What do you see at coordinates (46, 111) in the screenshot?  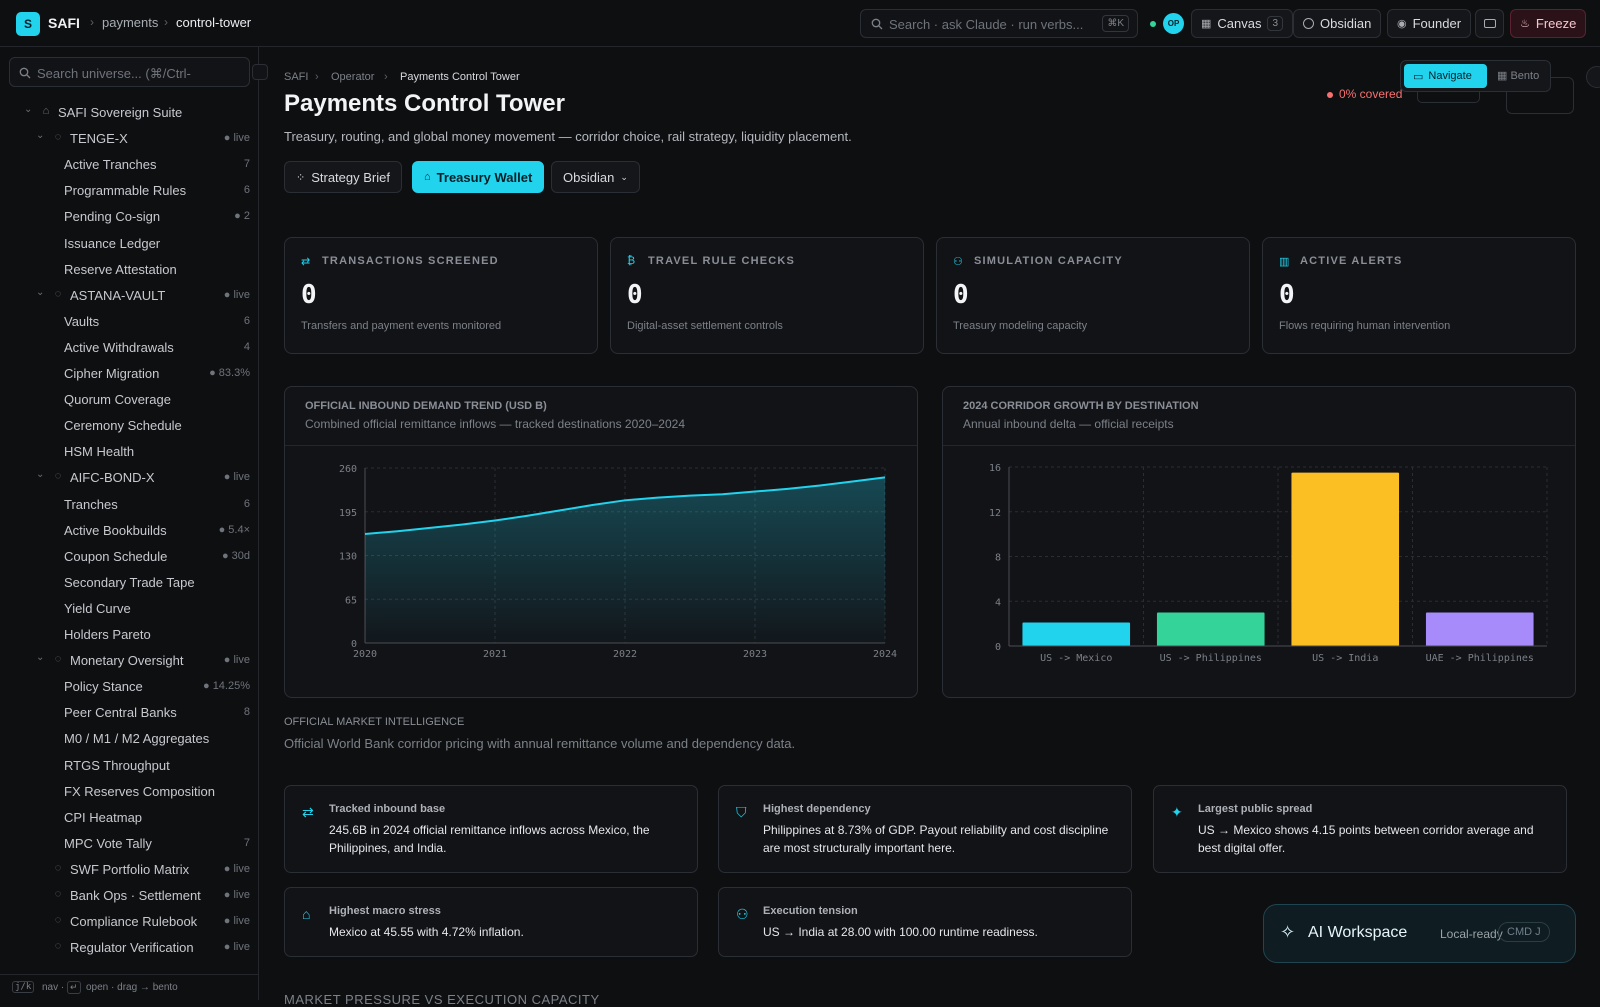 I see `home-icon: ⌂` at bounding box center [46, 111].